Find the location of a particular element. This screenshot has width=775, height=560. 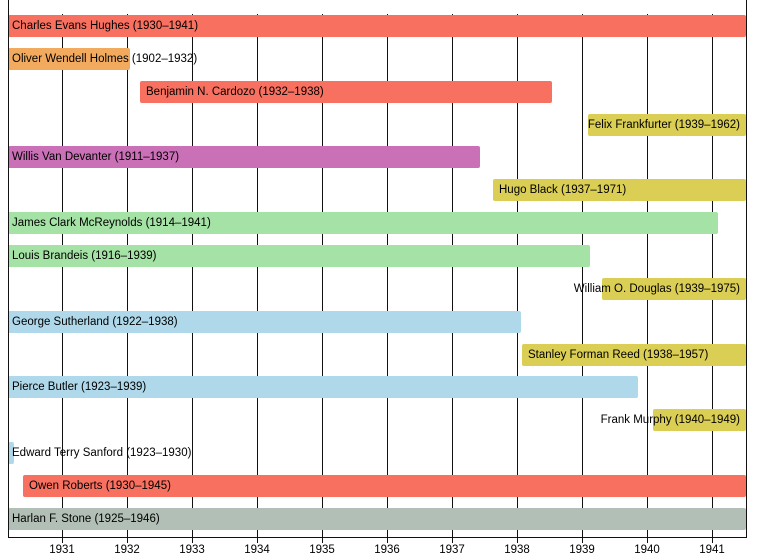

x-axis-year-label: 1941 is located at coordinates (712, 550).